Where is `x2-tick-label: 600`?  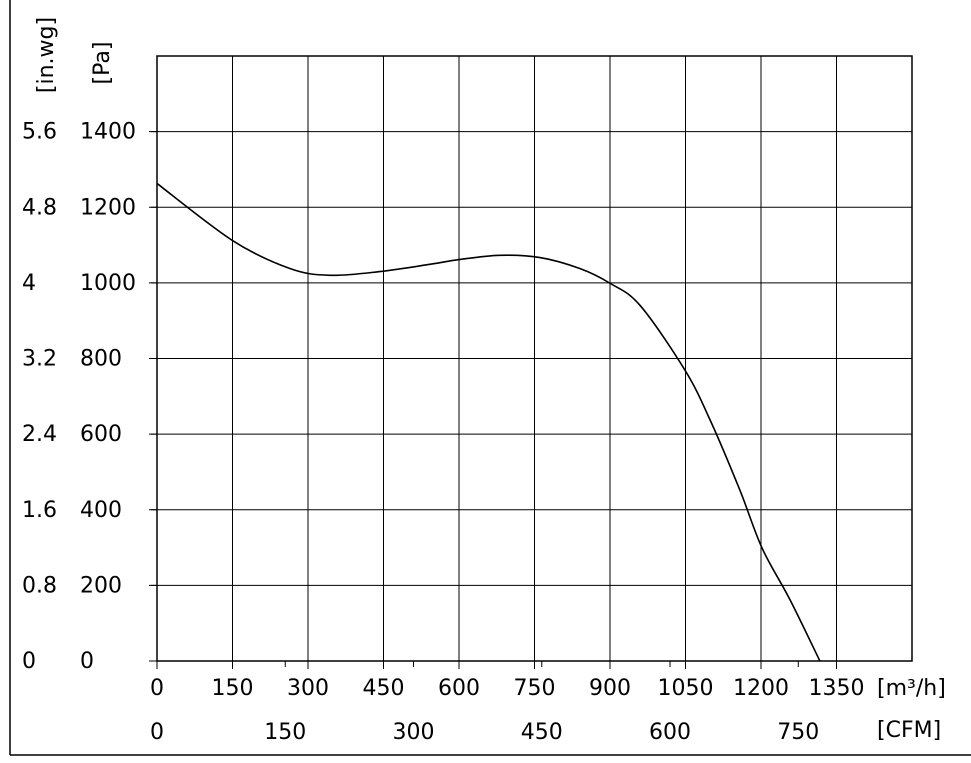 x2-tick-label: 600 is located at coordinates (670, 732).